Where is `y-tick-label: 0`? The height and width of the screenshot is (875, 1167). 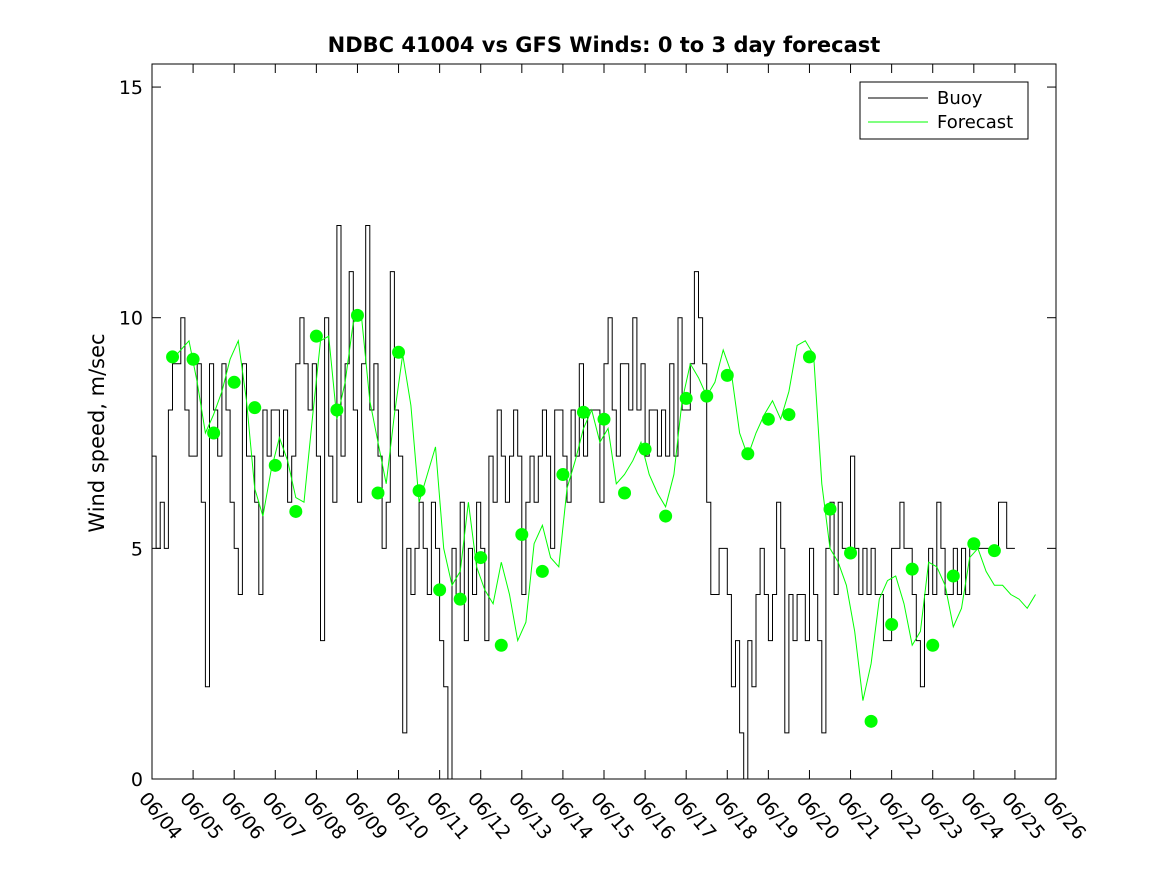
y-tick-label: 0 is located at coordinates (137, 780).